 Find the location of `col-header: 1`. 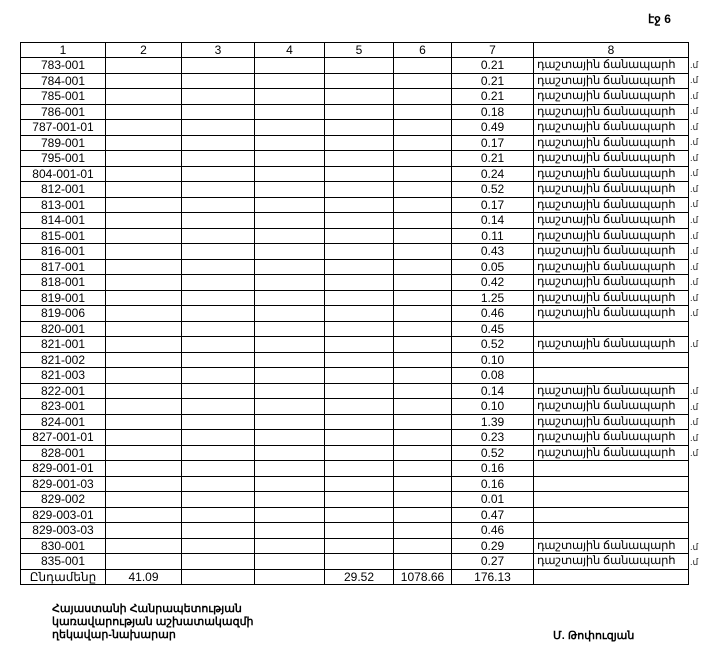

col-header: 1 is located at coordinates (63, 50).